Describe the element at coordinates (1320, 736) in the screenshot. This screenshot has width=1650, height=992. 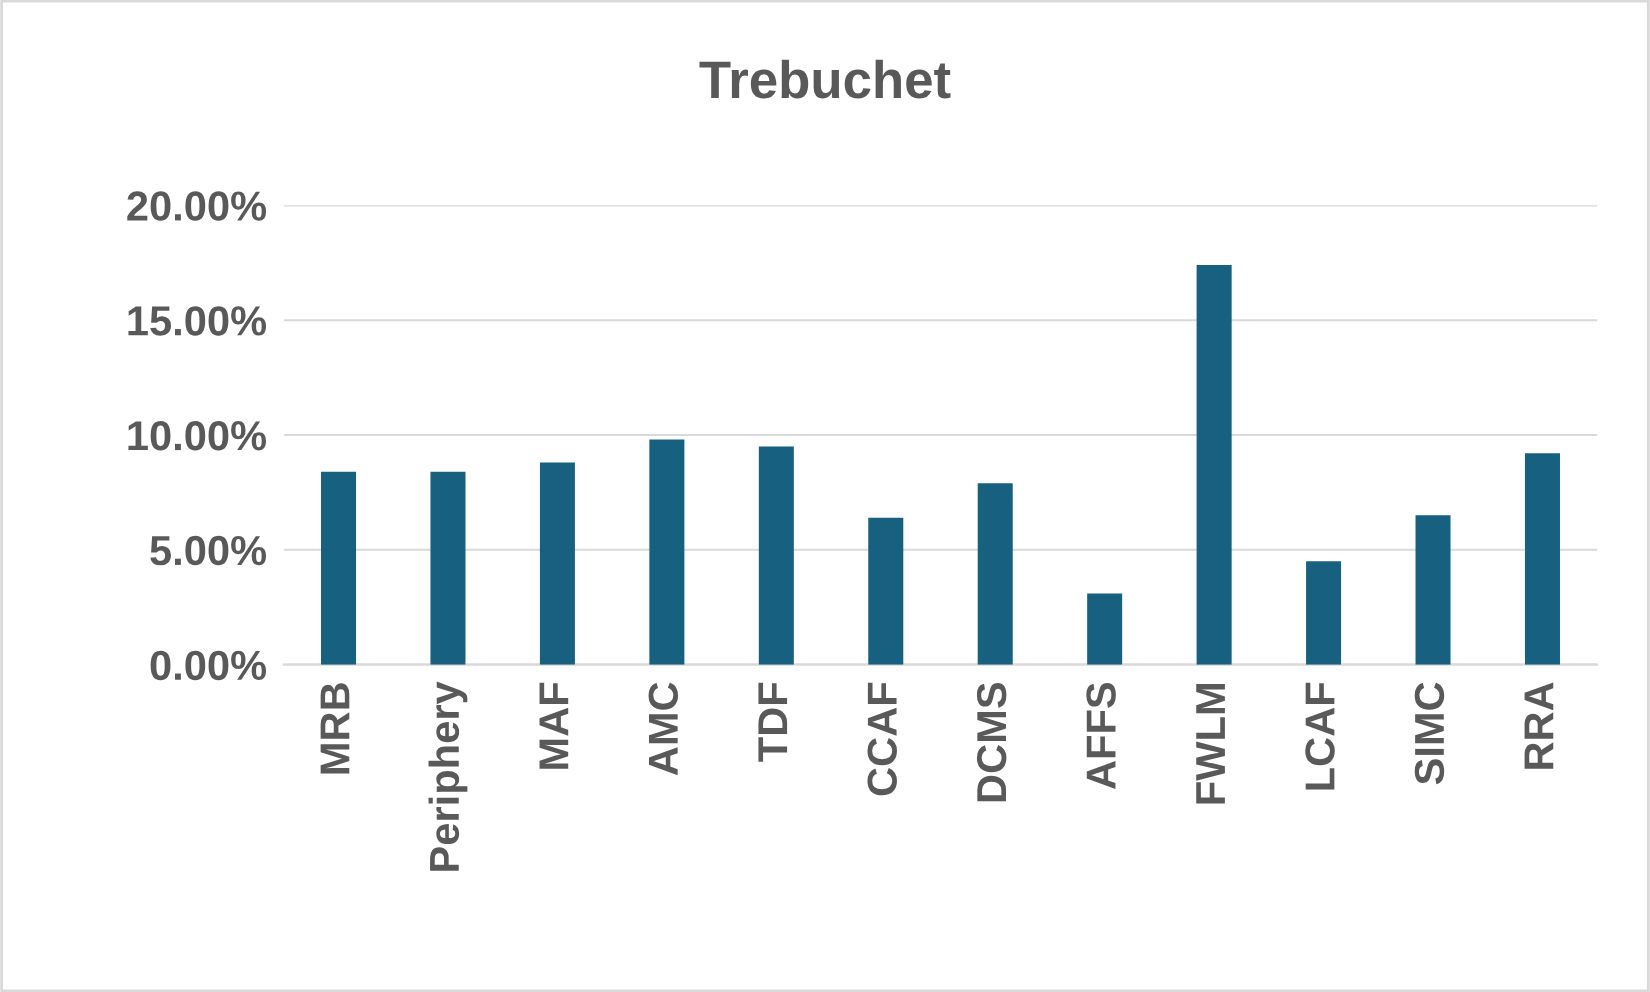
I see `x-tick-label: LCAF` at that location.